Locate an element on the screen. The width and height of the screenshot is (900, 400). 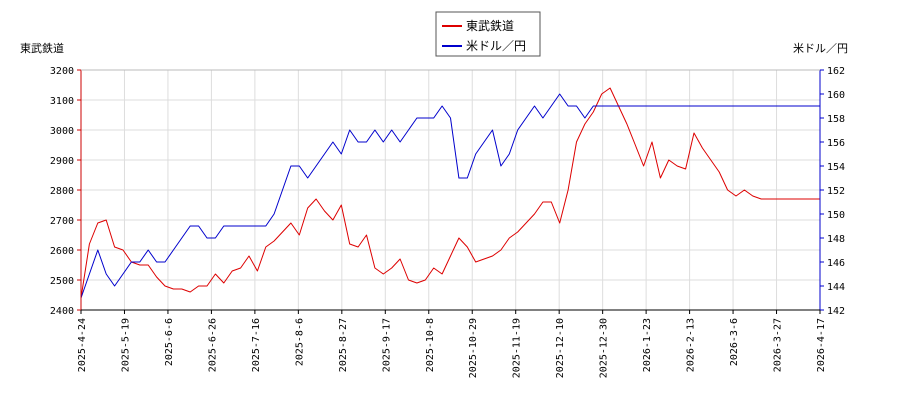
legend-label-usdjpy: 米ドル／円 is located at coordinates (496, 46).